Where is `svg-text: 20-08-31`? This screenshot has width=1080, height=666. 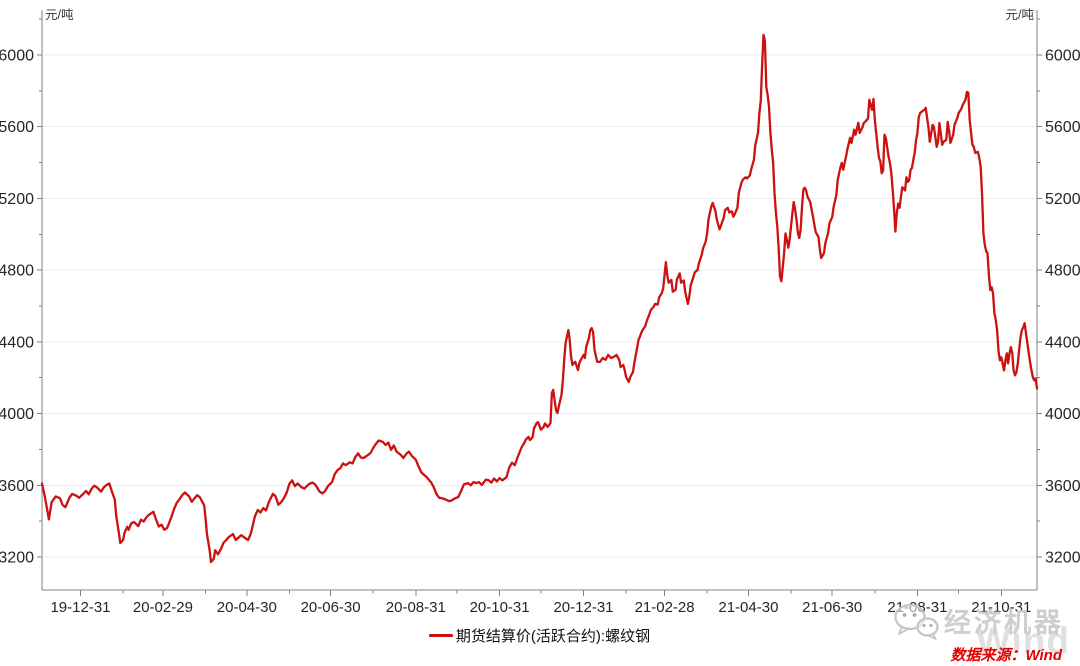
svg-text: 20-08-31 is located at coordinates (416, 607).